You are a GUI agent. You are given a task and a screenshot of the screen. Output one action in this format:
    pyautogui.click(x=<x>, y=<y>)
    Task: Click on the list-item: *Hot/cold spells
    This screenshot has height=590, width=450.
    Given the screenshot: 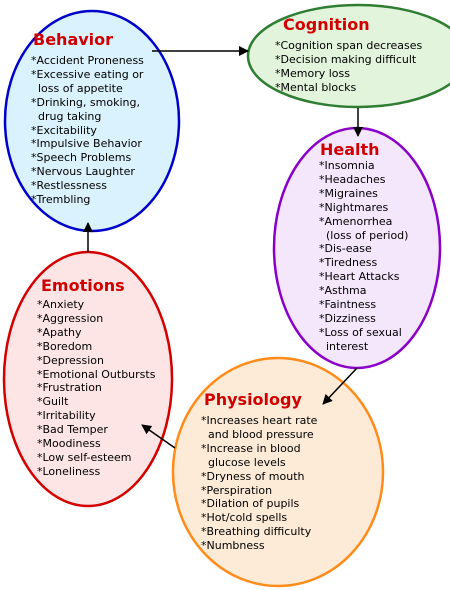 What is the action you would take?
    pyautogui.click(x=244, y=518)
    